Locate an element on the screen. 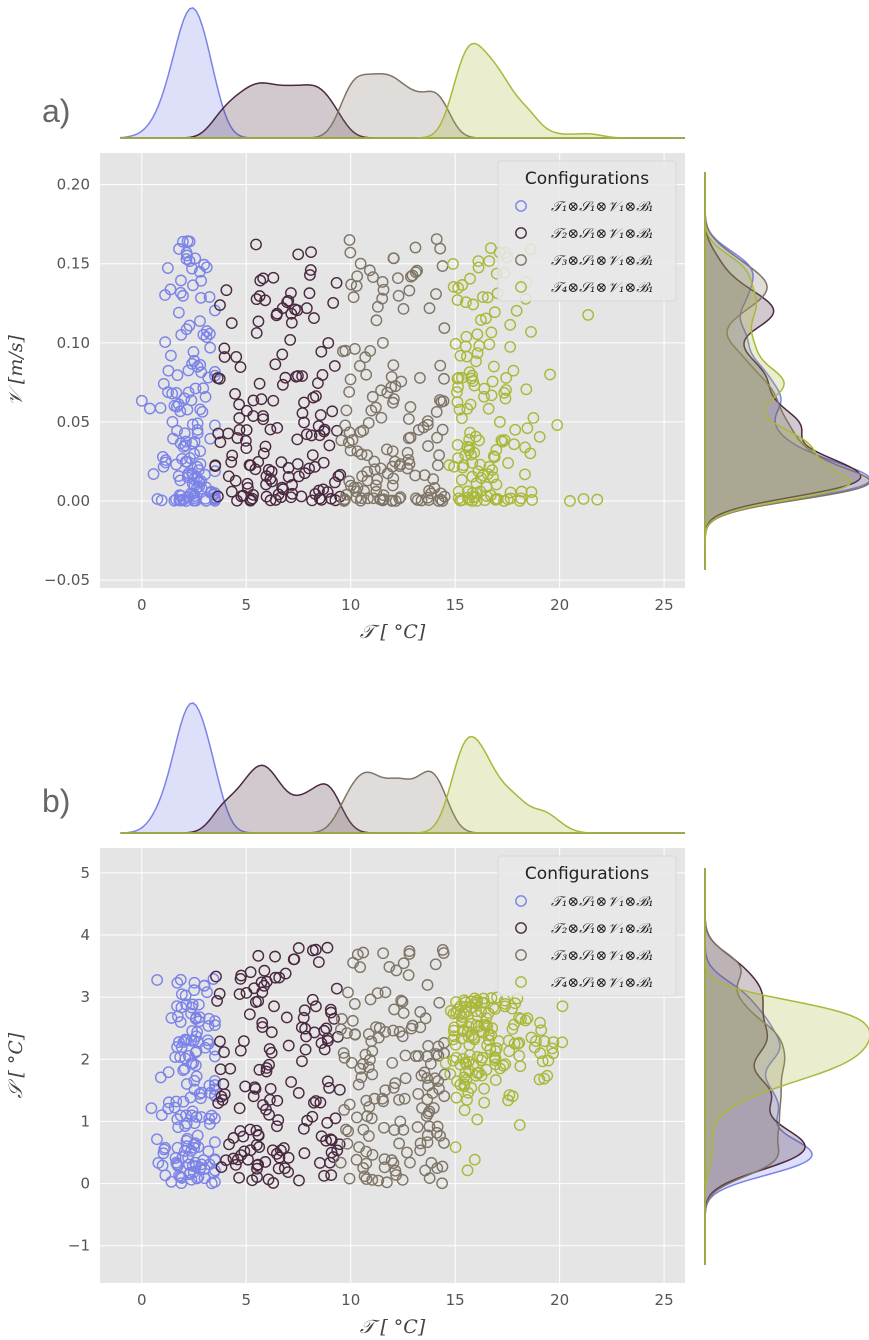 This screenshot has width=869, height=1340. y-tick-label: 1 is located at coordinates (85, 1121).